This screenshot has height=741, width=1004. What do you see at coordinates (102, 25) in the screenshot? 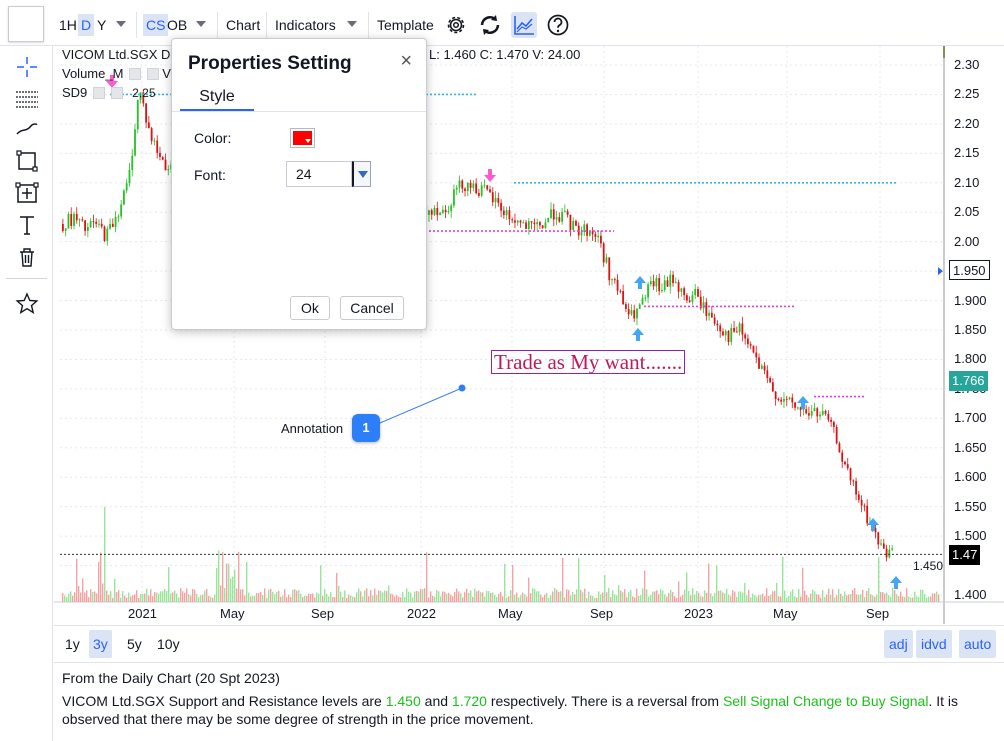
I see `interval-y-button: Y` at bounding box center [102, 25].